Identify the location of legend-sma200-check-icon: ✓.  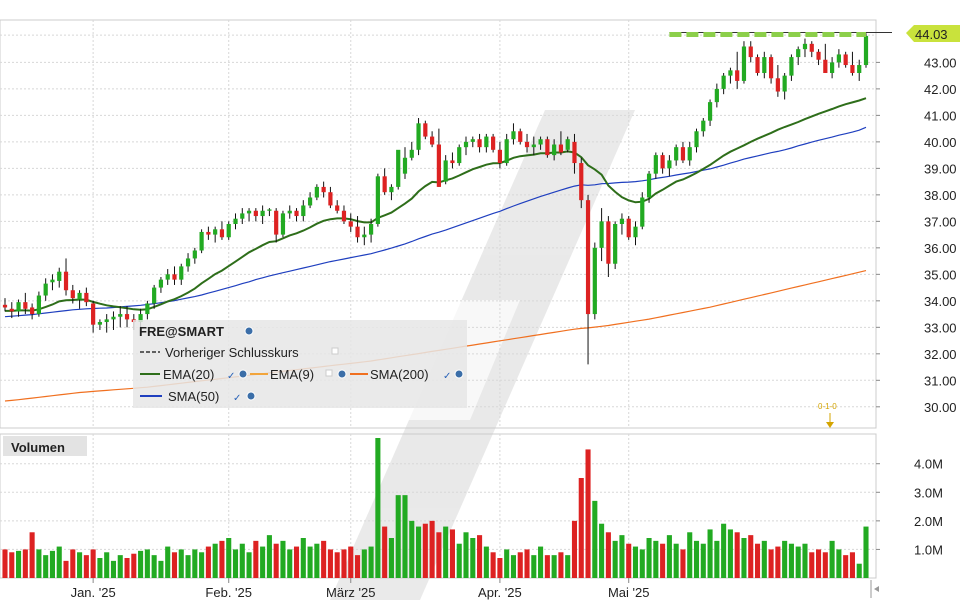
(447, 376).